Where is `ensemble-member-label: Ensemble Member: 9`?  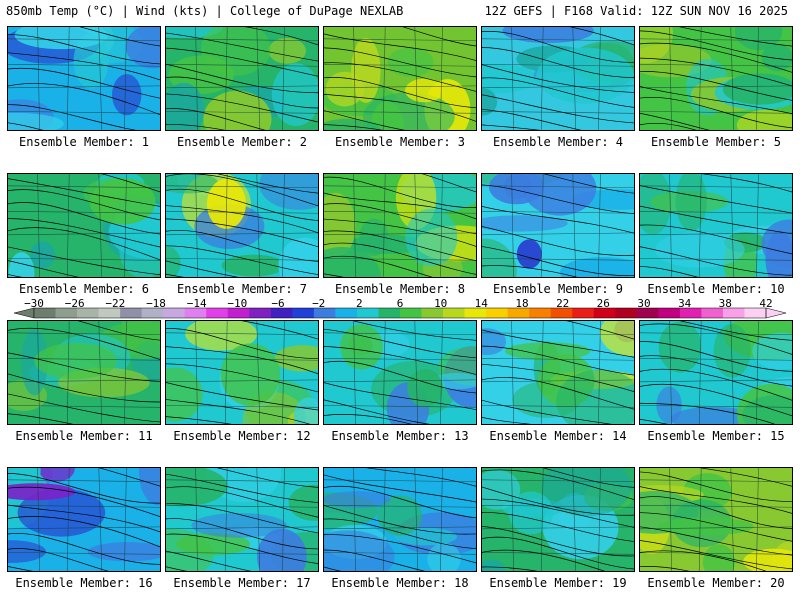 ensemble-member-label: Ensemble Member: 9 is located at coordinates (558, 289).